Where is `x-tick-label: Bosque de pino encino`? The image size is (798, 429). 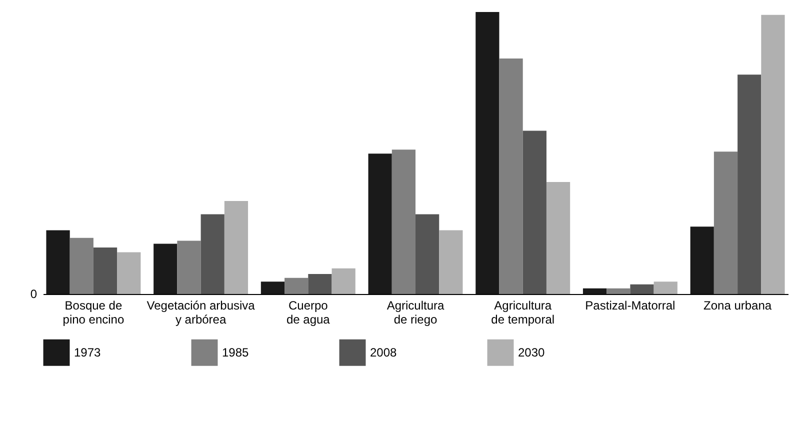
x-tick-label: Bosque de pino encino is located at coordinates (93, 312).